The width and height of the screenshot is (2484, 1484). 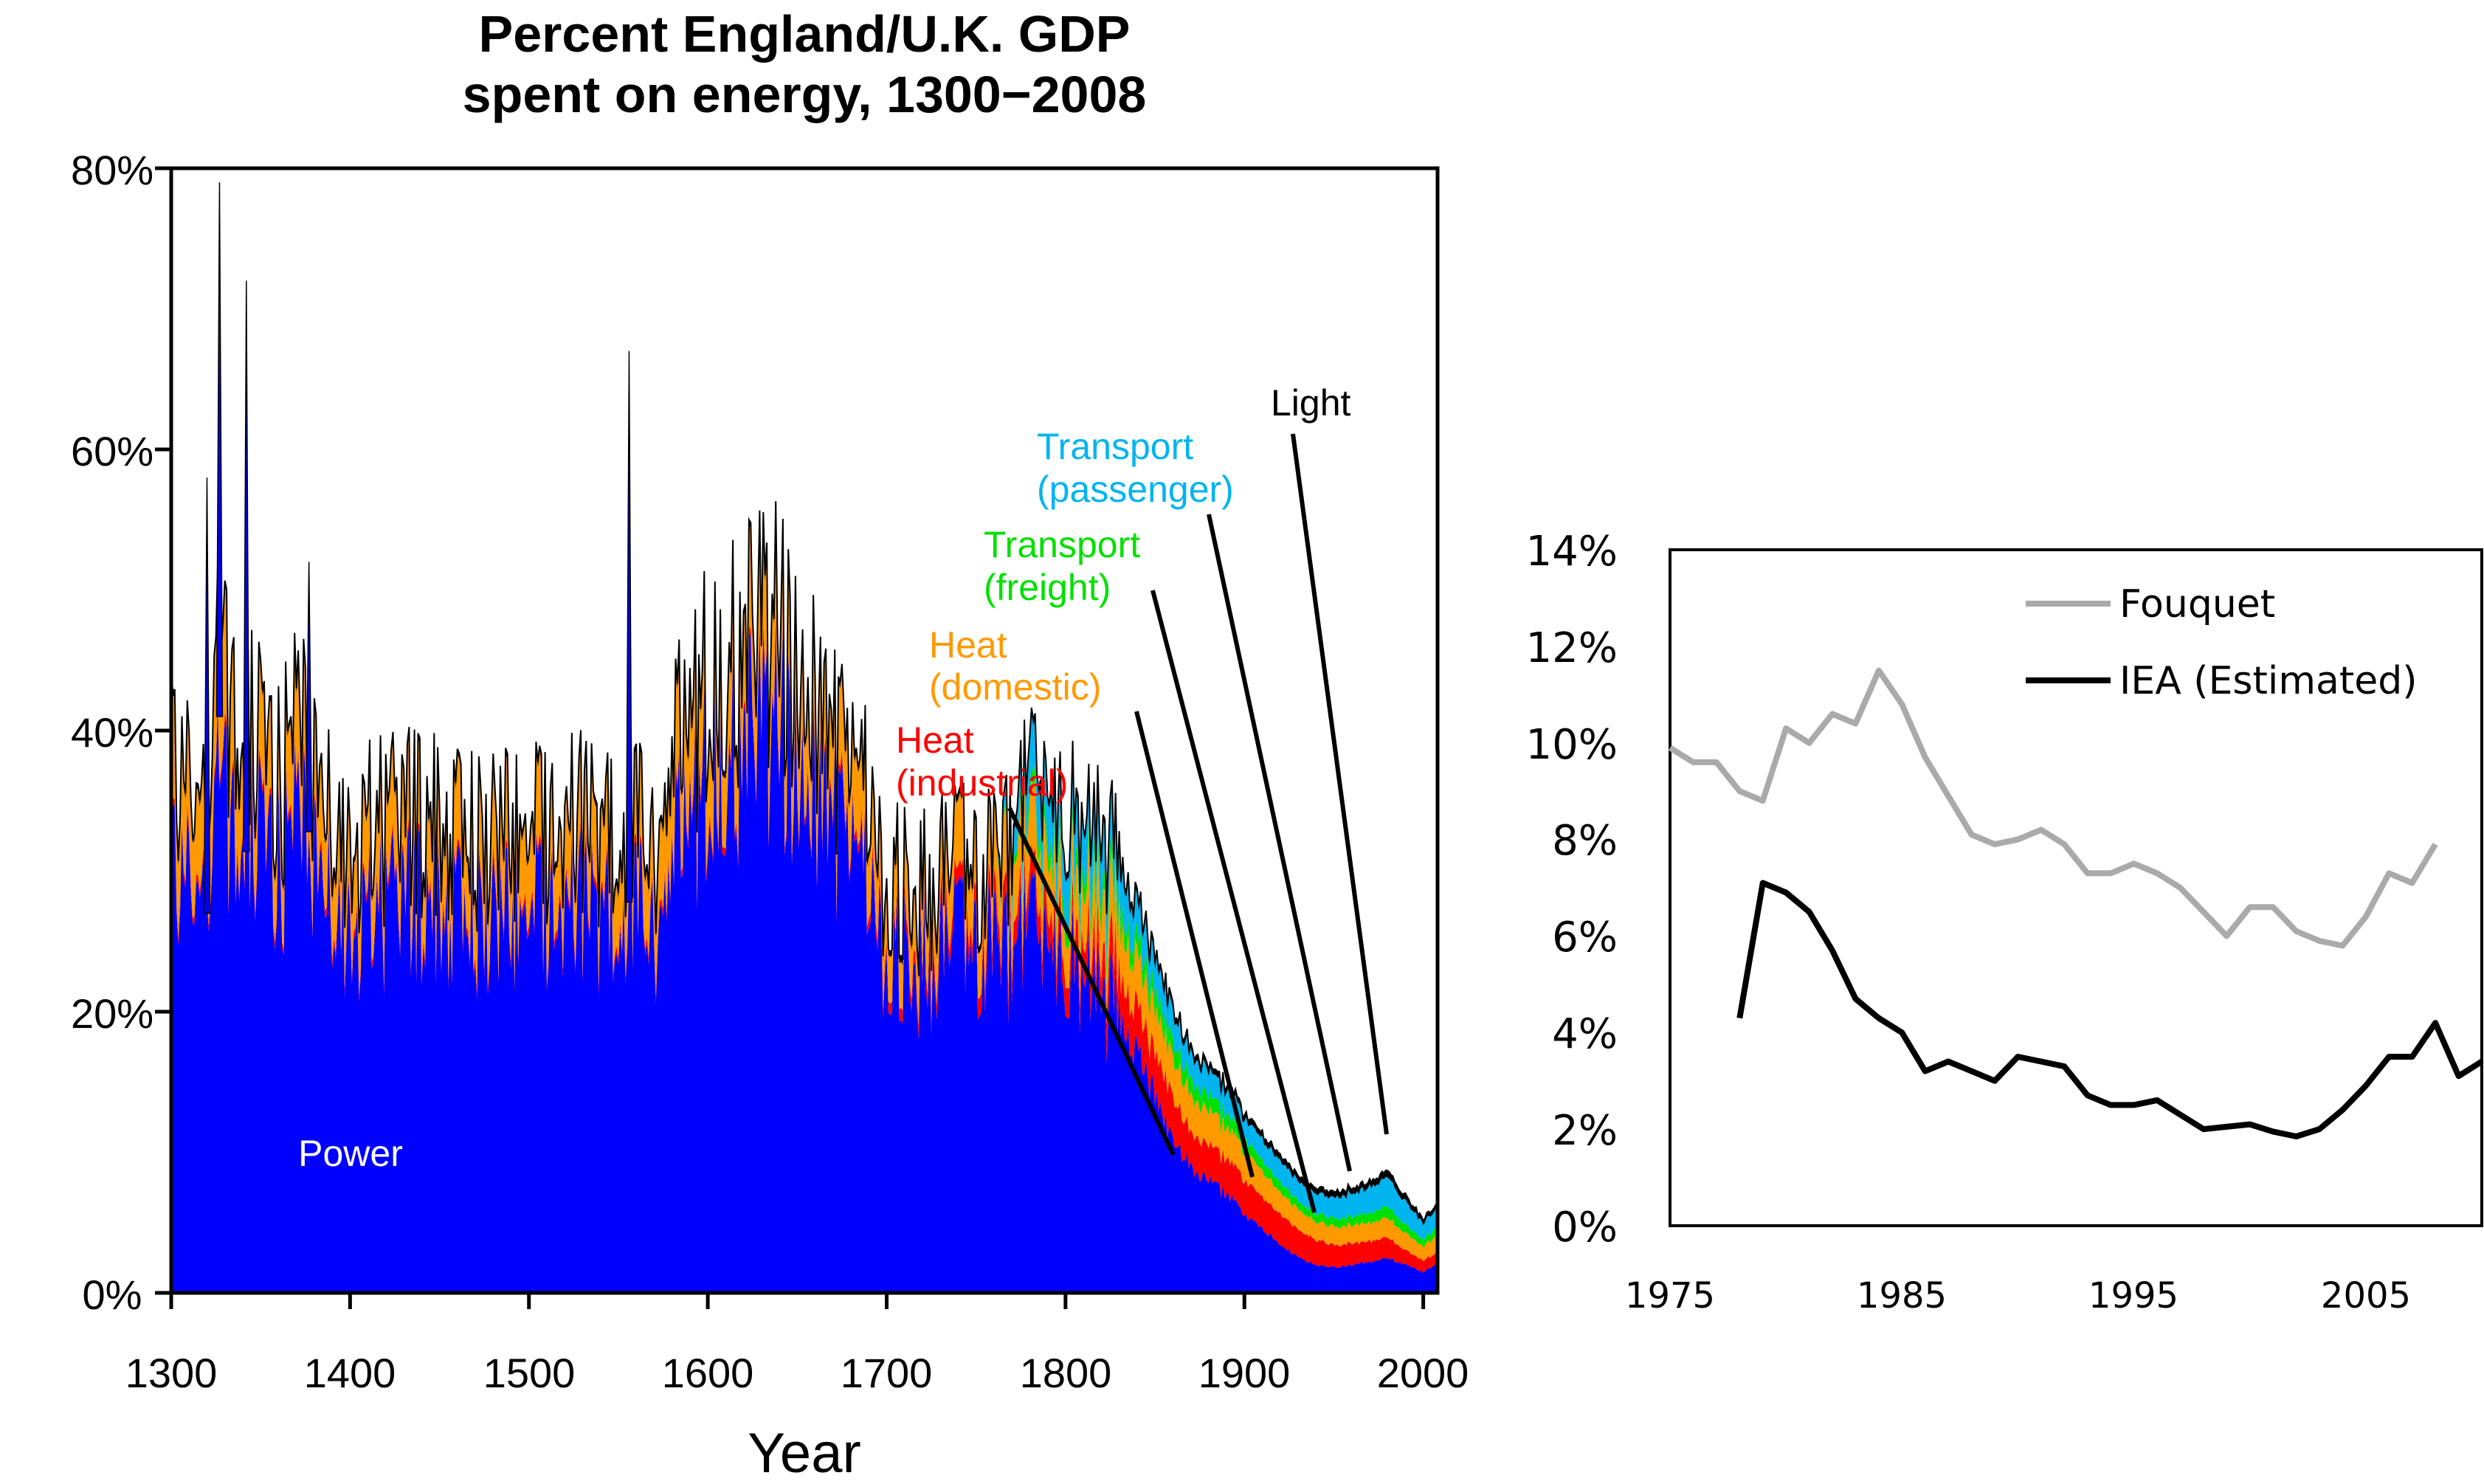 I want to click on left-y-tick-marks, so click(x=163, y=730).